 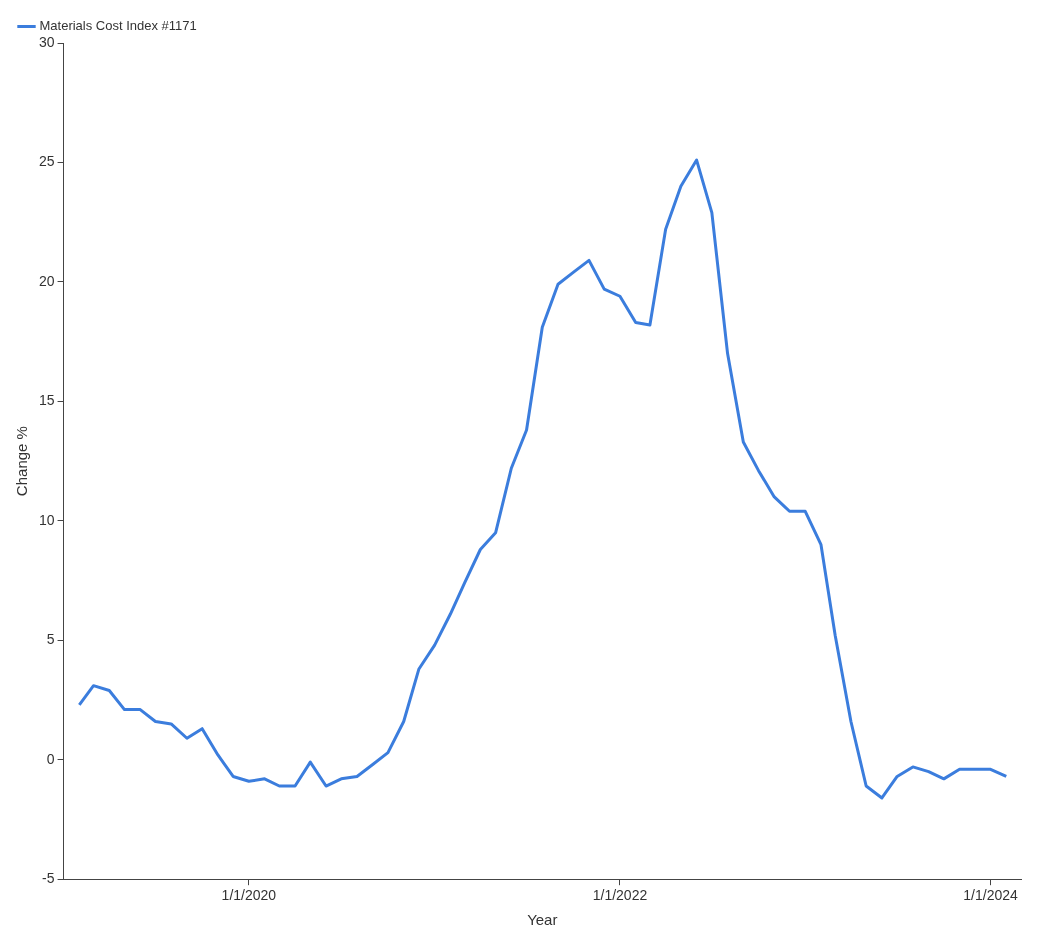 I want to click on x-tick-label: 1/1/2024, so click(x=990, y=895).